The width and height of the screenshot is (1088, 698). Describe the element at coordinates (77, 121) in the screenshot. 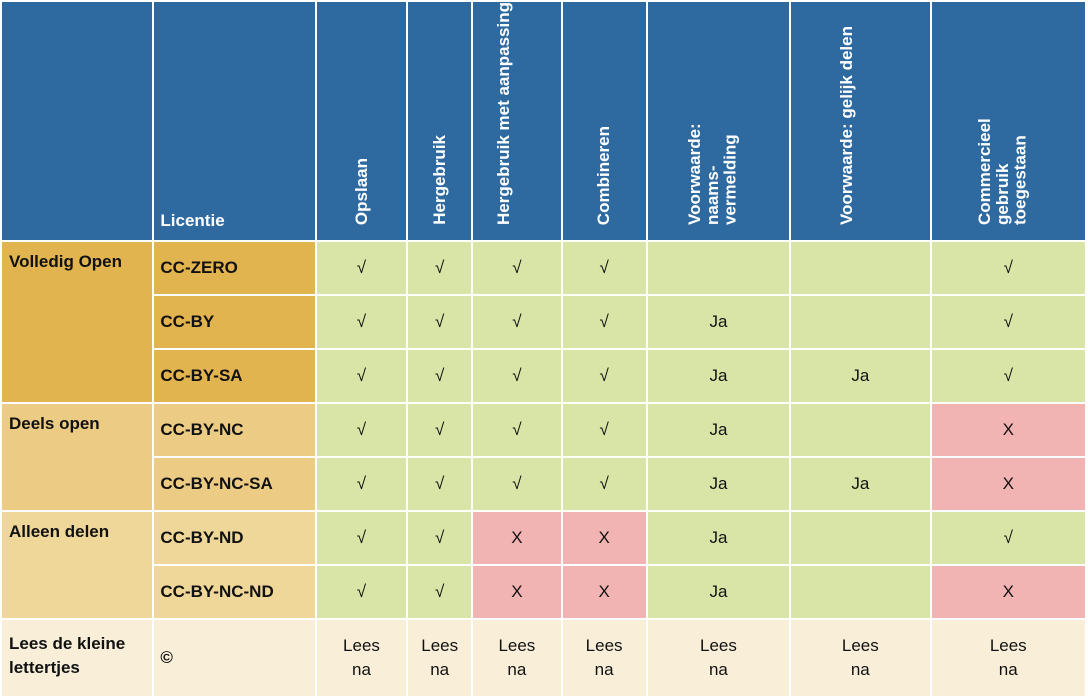

I see `header-corner` at that location.